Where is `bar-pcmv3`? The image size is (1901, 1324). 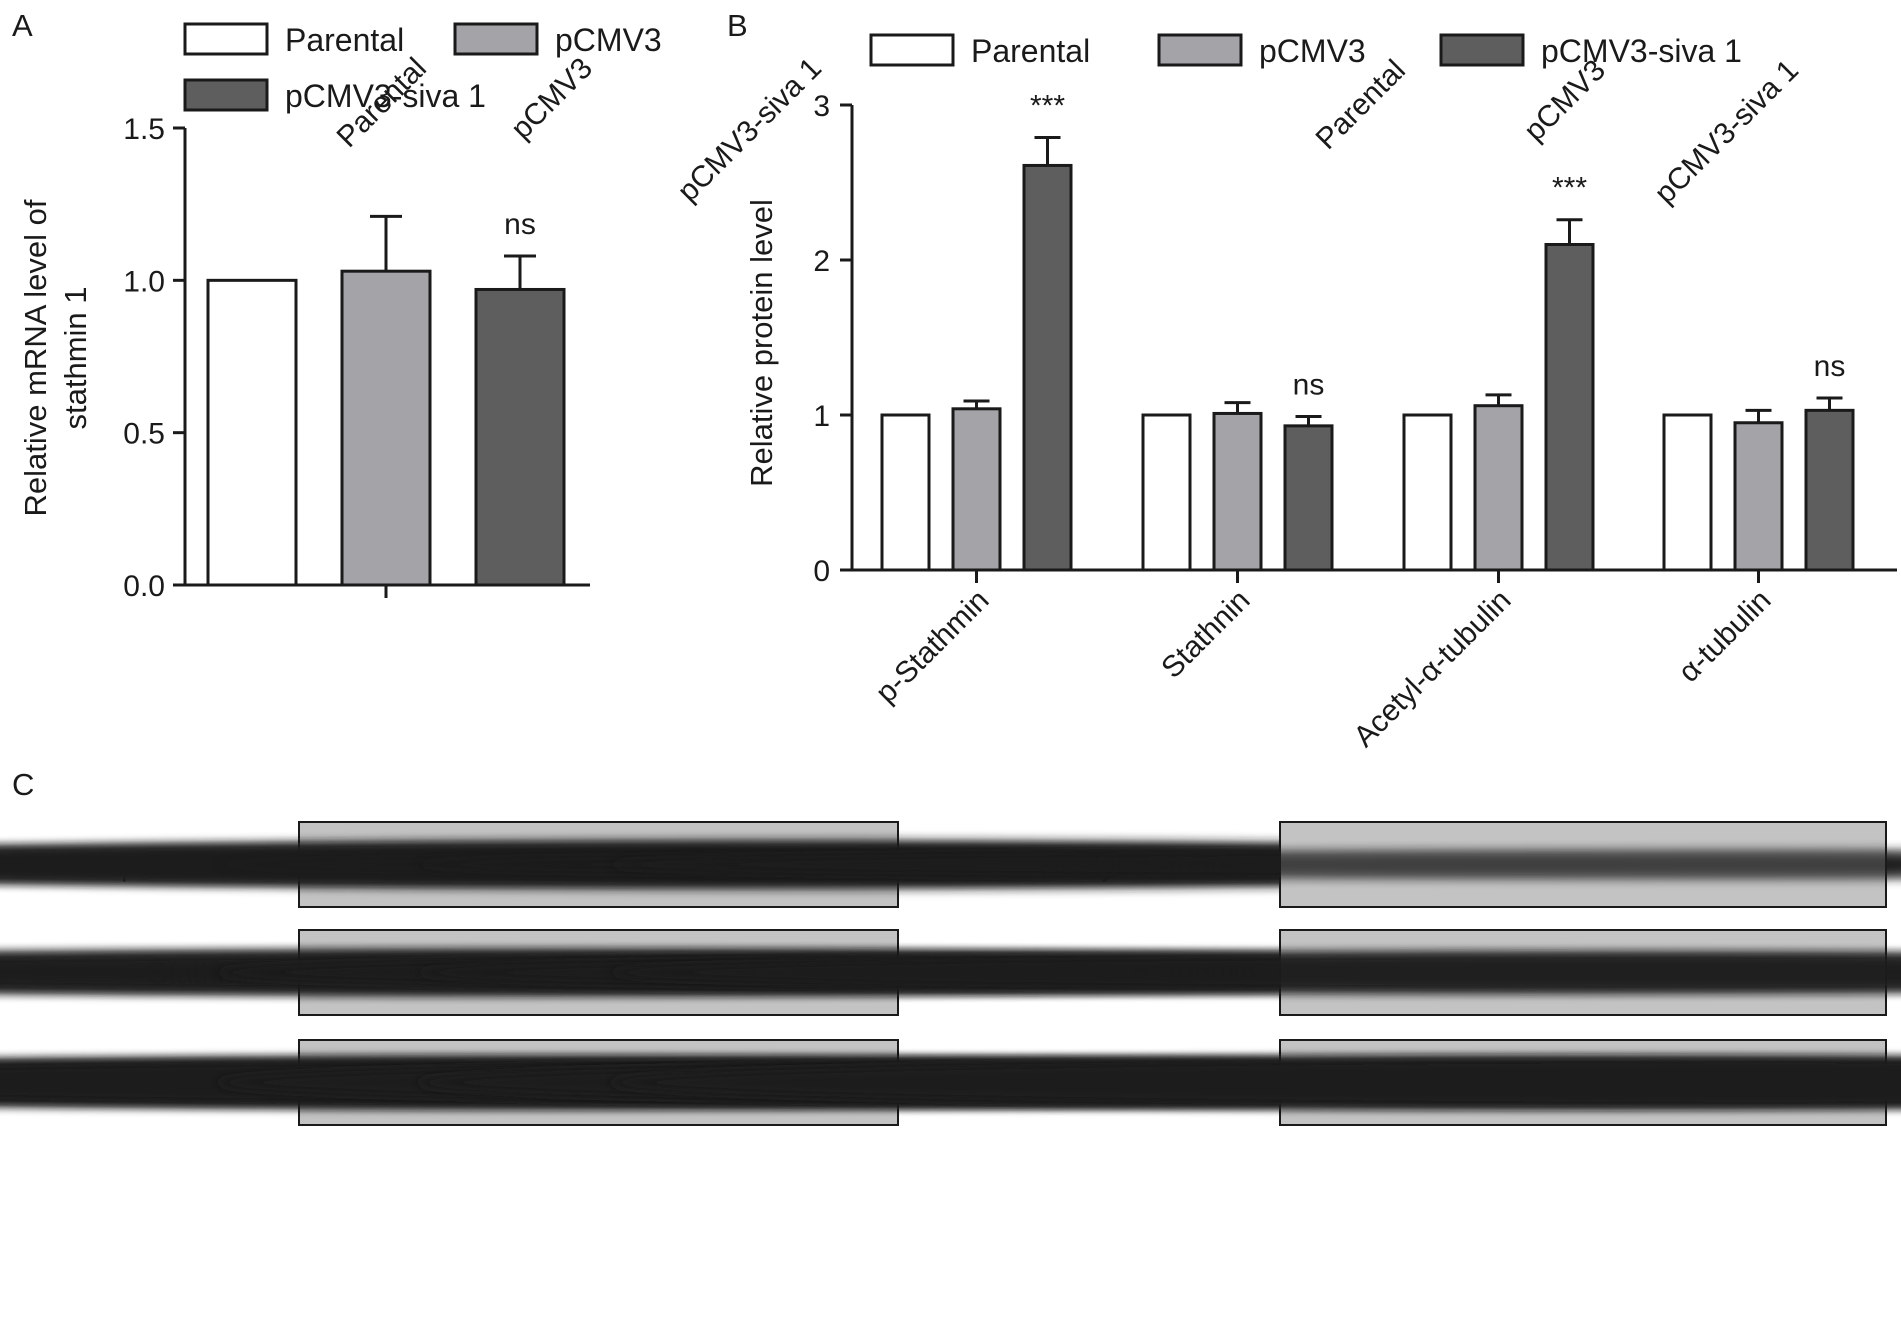 bar-pcmv3 is located at coordinates (386, 428).